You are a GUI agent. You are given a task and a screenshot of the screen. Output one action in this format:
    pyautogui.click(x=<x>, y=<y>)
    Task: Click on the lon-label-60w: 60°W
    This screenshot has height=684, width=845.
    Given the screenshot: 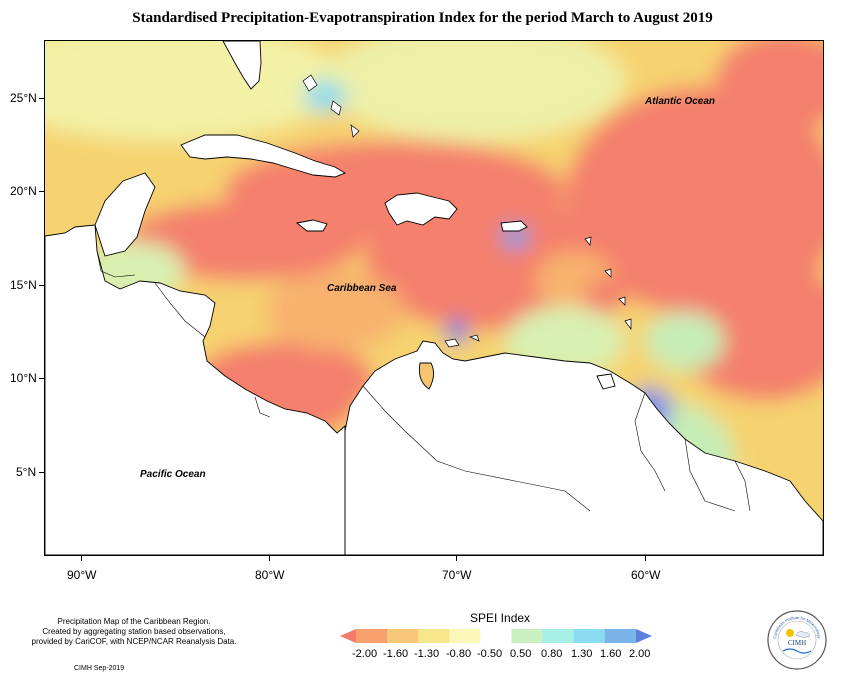 What is the action you would take?
    pyautogui.click(x=646, y=575)
    